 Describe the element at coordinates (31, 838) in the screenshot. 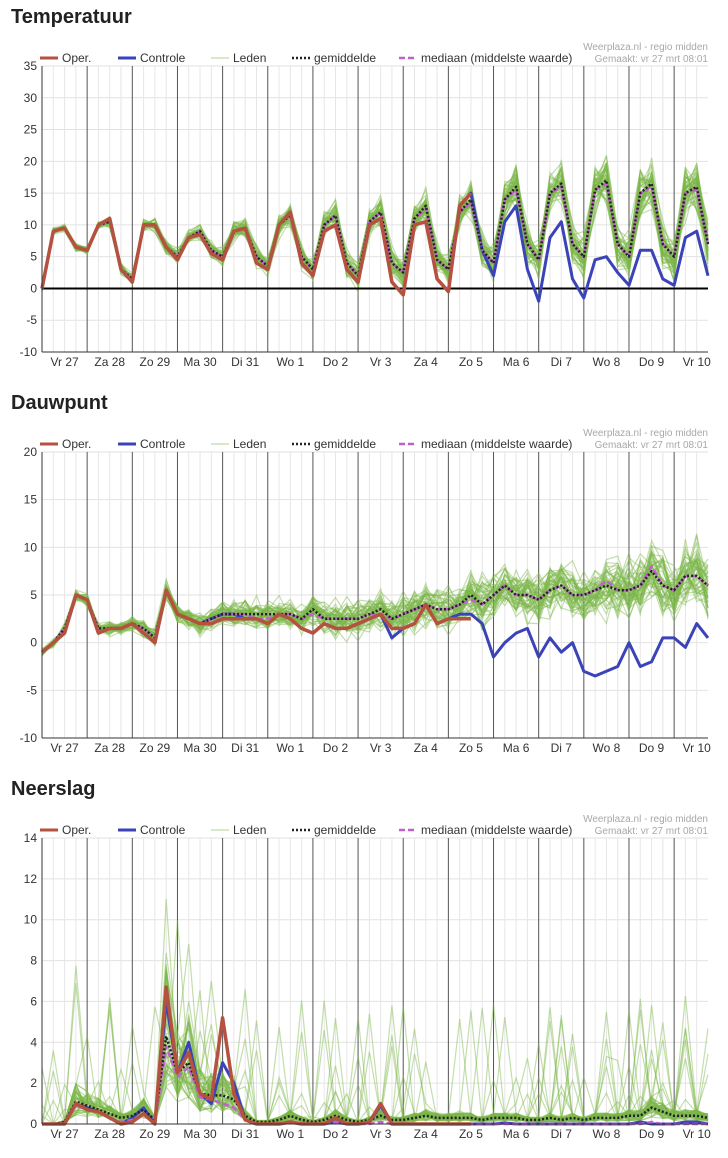

I see `y-tick-label: 14` at that location.